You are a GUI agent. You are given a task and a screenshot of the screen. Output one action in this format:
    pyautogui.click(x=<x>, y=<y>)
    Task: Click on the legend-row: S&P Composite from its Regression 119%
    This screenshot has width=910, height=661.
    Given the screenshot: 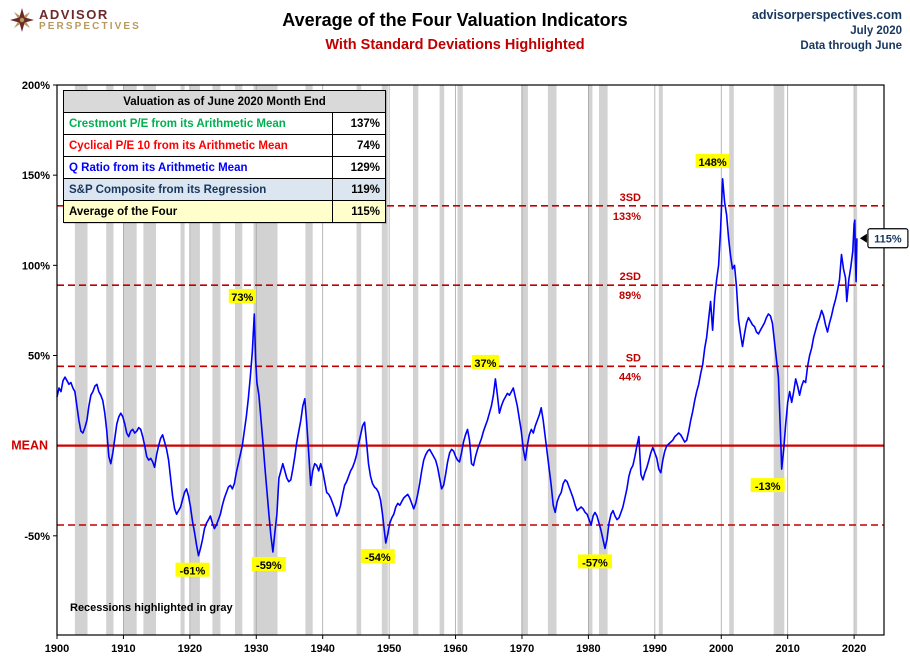 What is the action you would take?
    pyautogui.click(x=224, y=189)
    